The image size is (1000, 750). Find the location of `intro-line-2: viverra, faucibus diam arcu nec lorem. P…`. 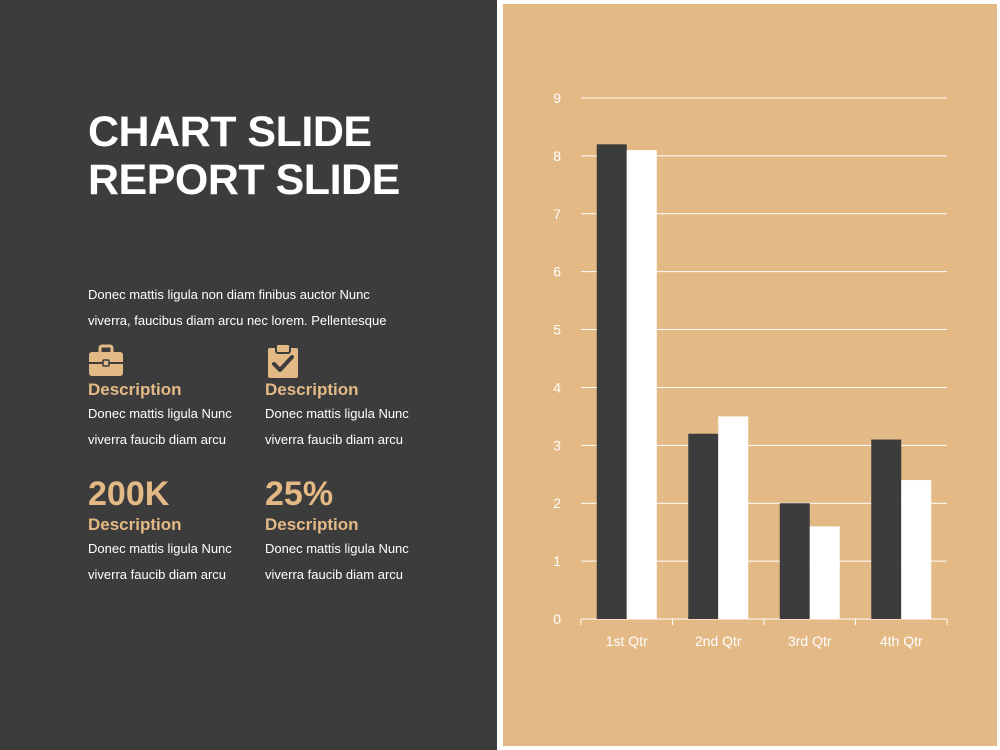

intro-line-2: viverra, faucibus diam arcu nec lorem. P… is located at coordinates (237, 320).